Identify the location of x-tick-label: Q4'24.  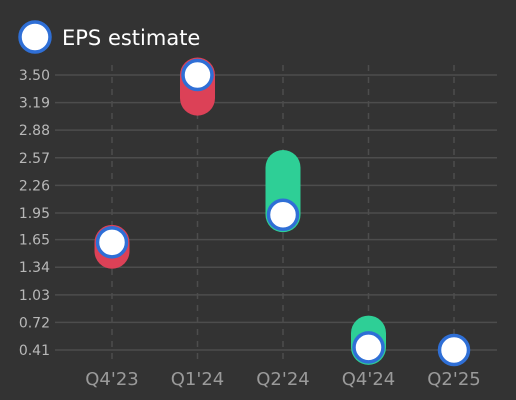
(368, 379).